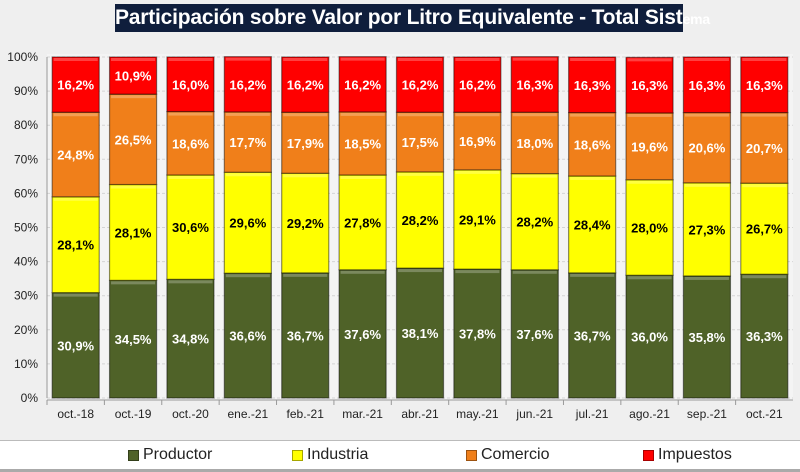 This screenshot has height=472, width=800. Describe the element at coordinates (362, 414) in the screenshot. I see `x-tick-label: mar.-21` at that location.